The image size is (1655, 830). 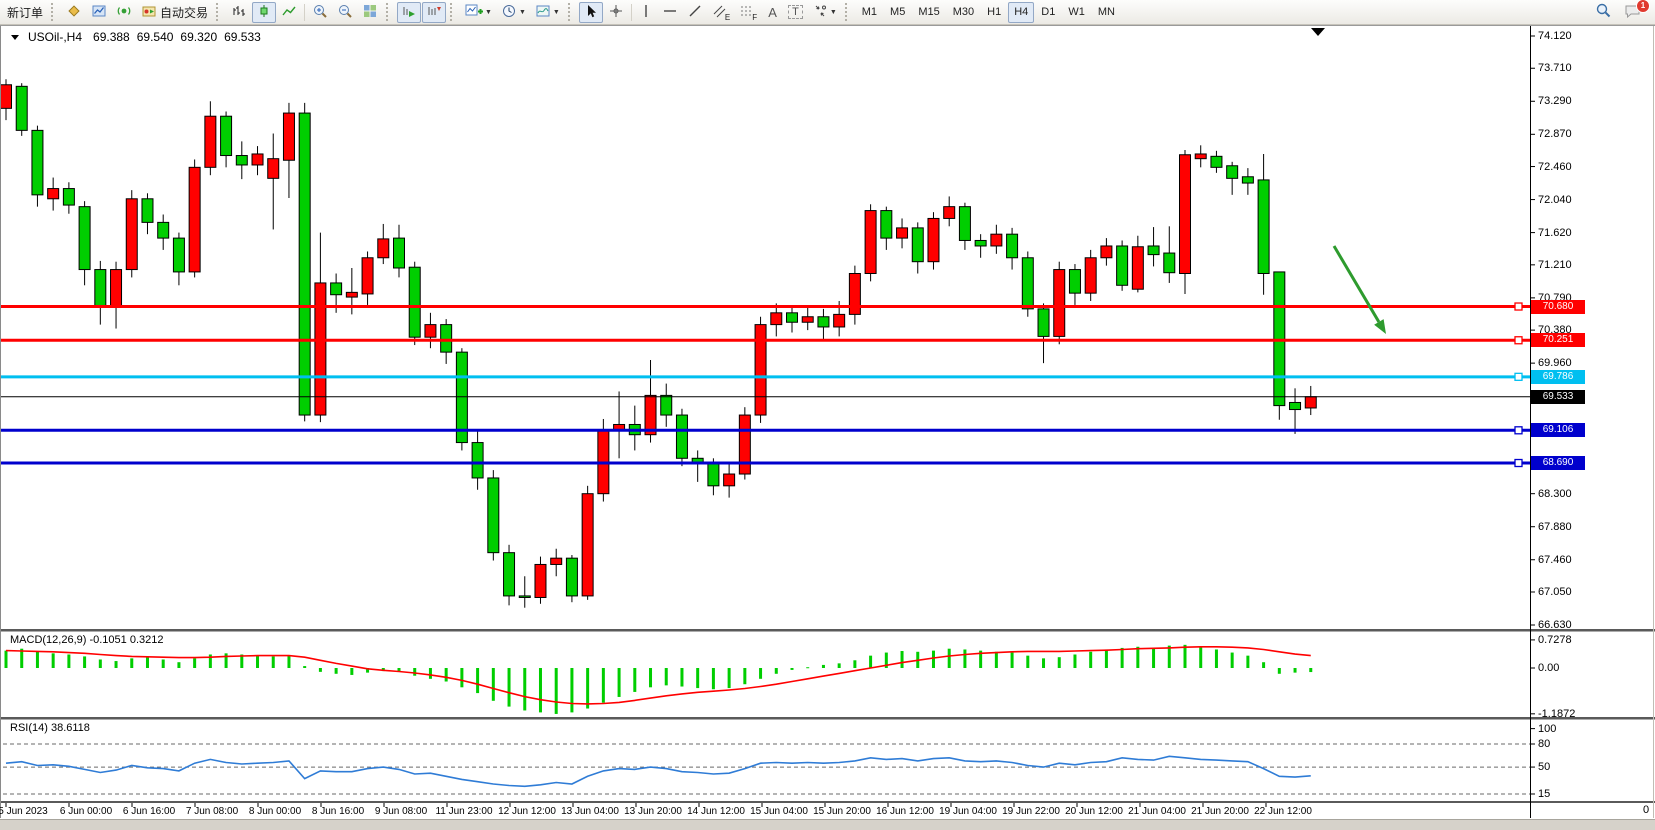 What do you see at coordinates (795, 12) in the screenshot?
I see `text-label-tool-button: T` at bounding box center [795, 12].